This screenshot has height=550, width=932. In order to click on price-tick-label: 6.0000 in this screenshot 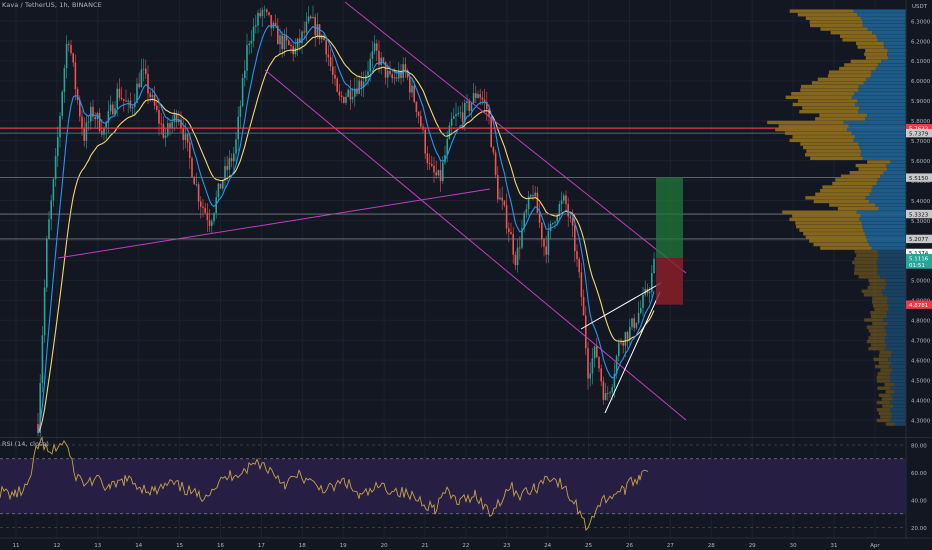, I will do `click(921, 82)`.